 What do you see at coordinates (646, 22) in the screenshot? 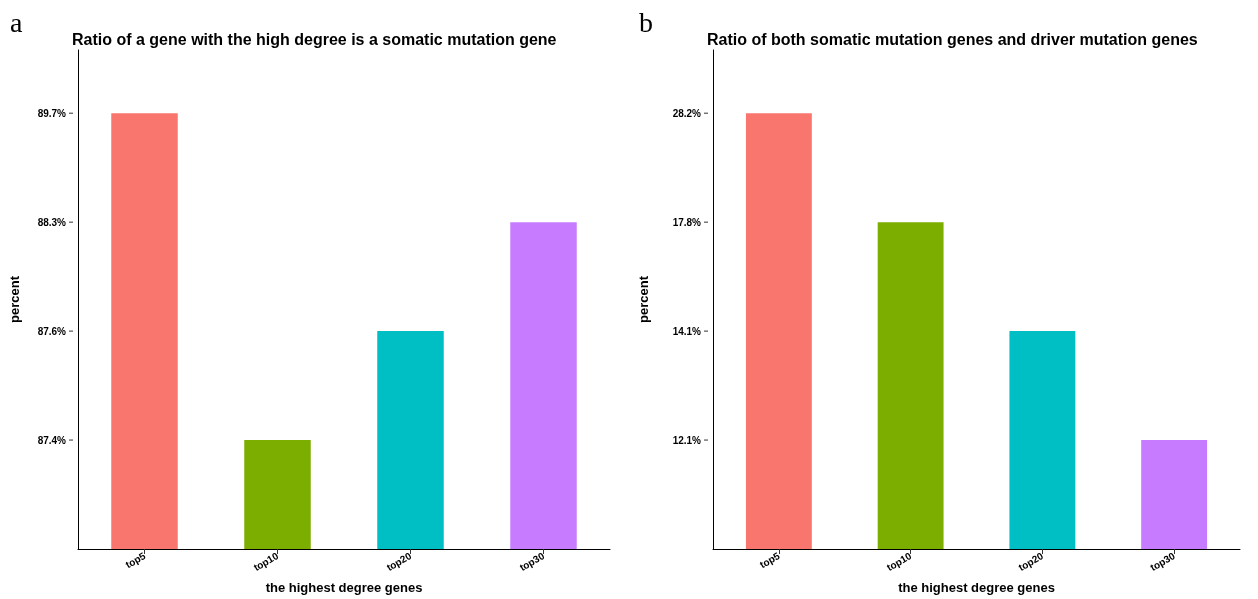
I see `text: b` at bounding box center [646, 22].